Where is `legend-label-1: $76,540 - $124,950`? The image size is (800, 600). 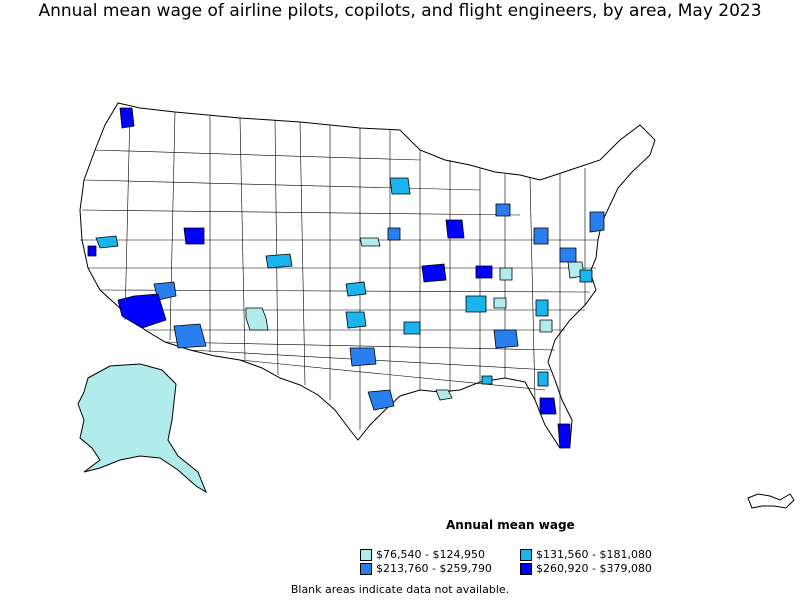 legend-label-1: $76,540 - $124,950 is located at coordinates (430, 554).